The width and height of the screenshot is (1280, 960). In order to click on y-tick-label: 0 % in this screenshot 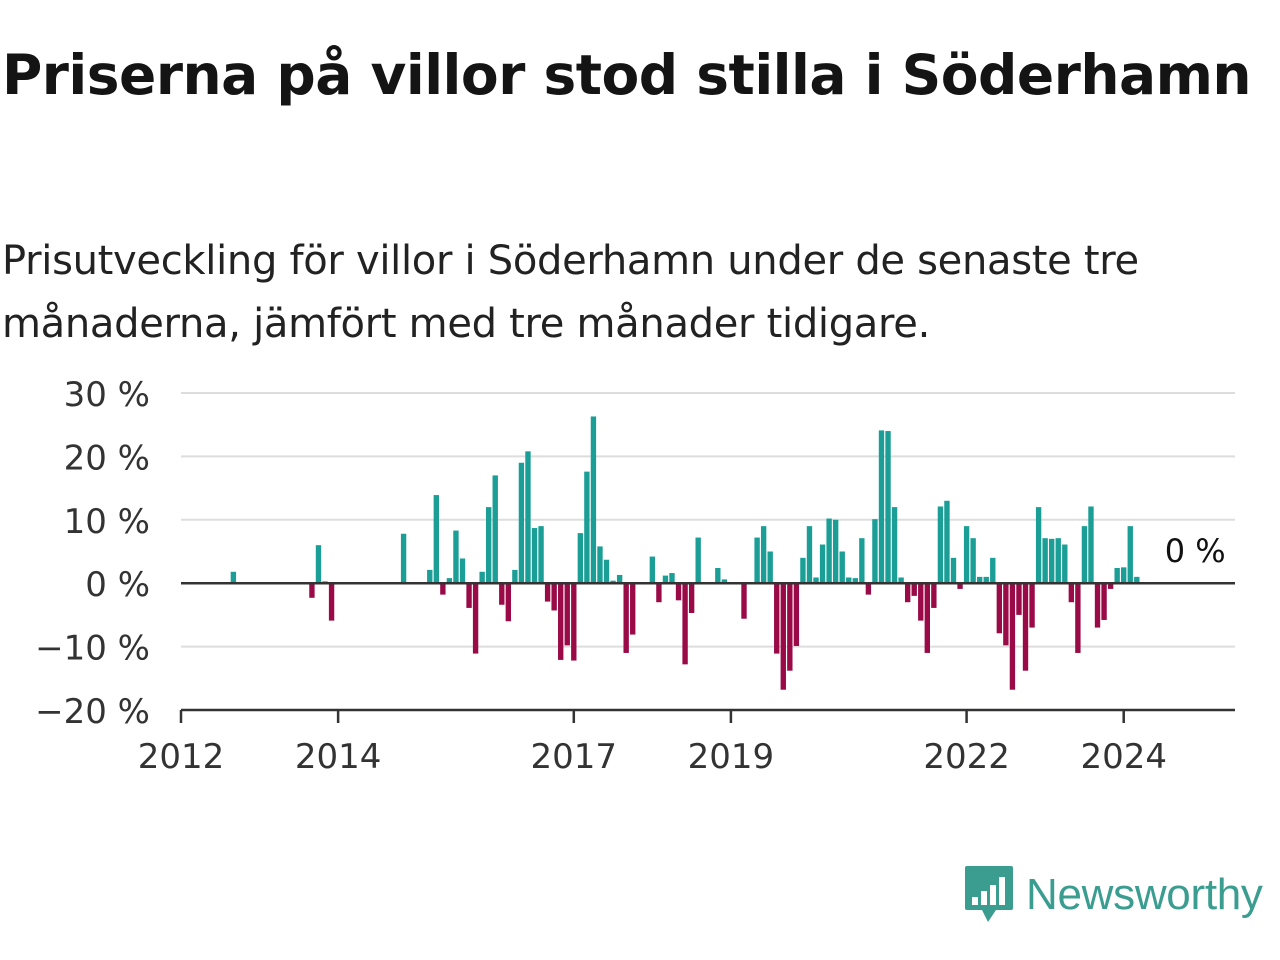, I will do `click(117, 585)`.